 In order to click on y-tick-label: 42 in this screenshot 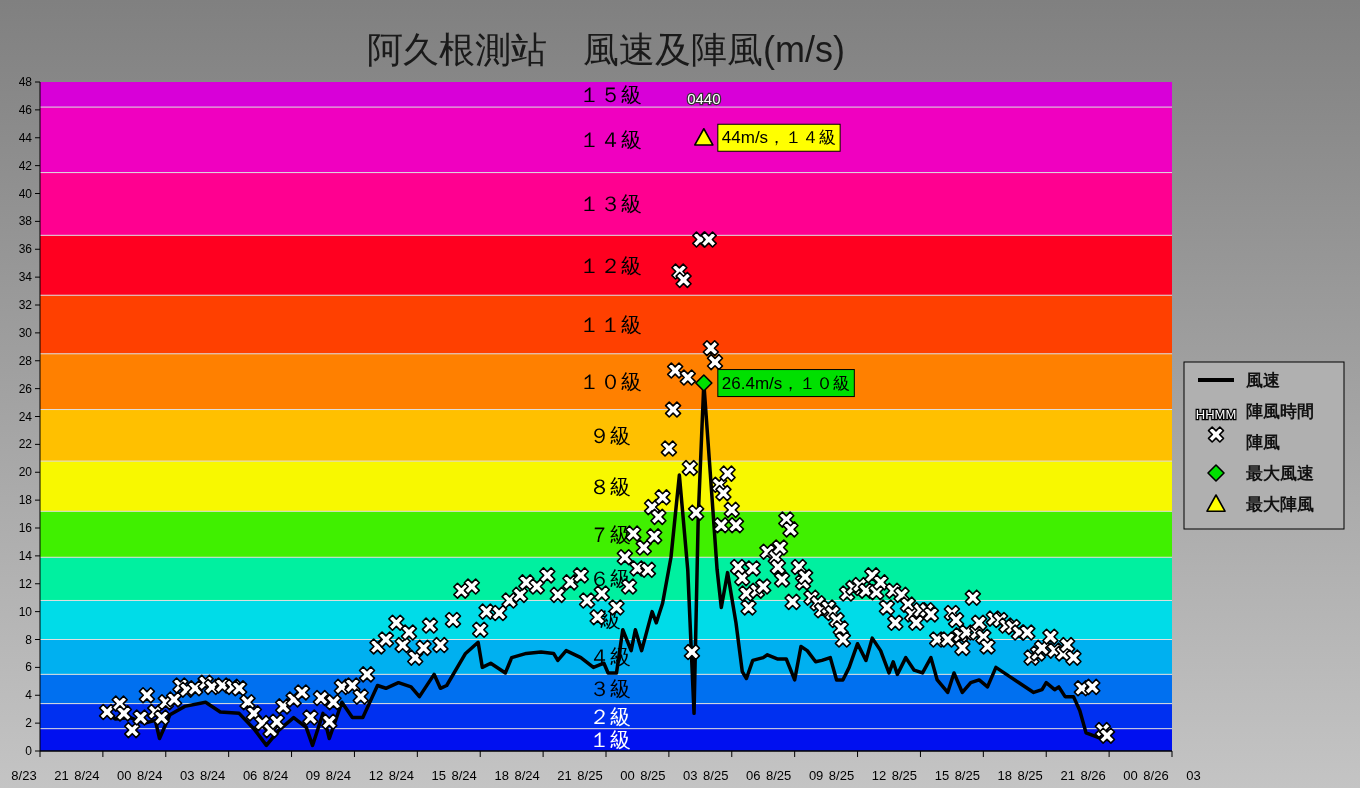, I will do `click(25, 165)`.